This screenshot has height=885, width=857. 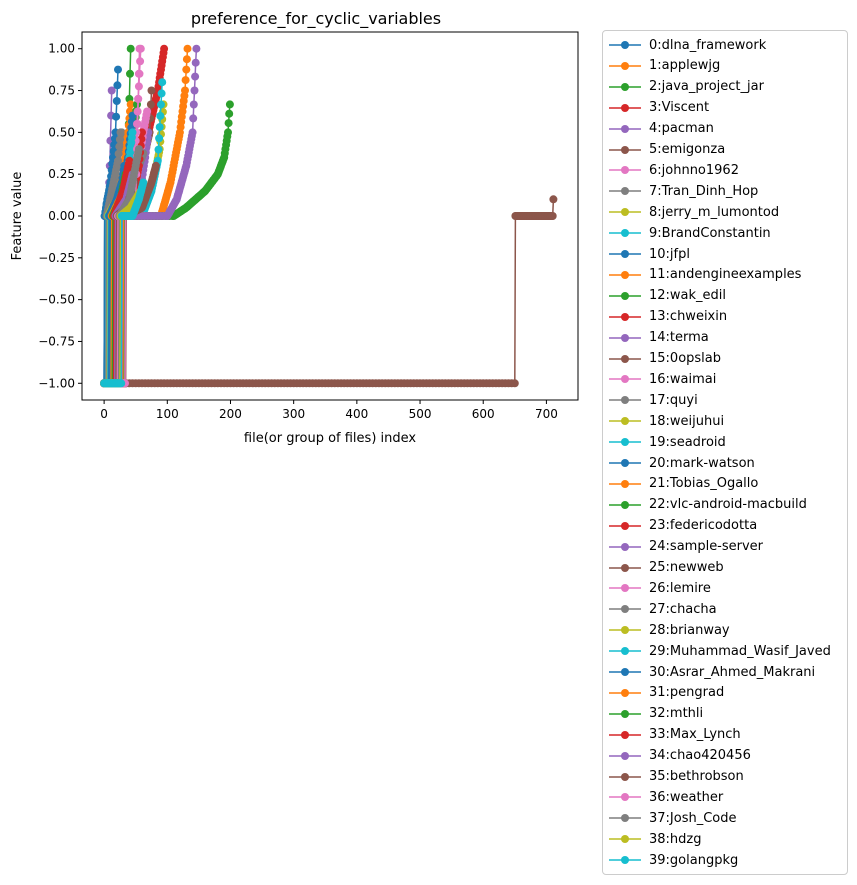 What do you see at coordinates (680, 588) in the screenshot?
I see `legend-label: 26:lemire` at bounding box center [680, 588].